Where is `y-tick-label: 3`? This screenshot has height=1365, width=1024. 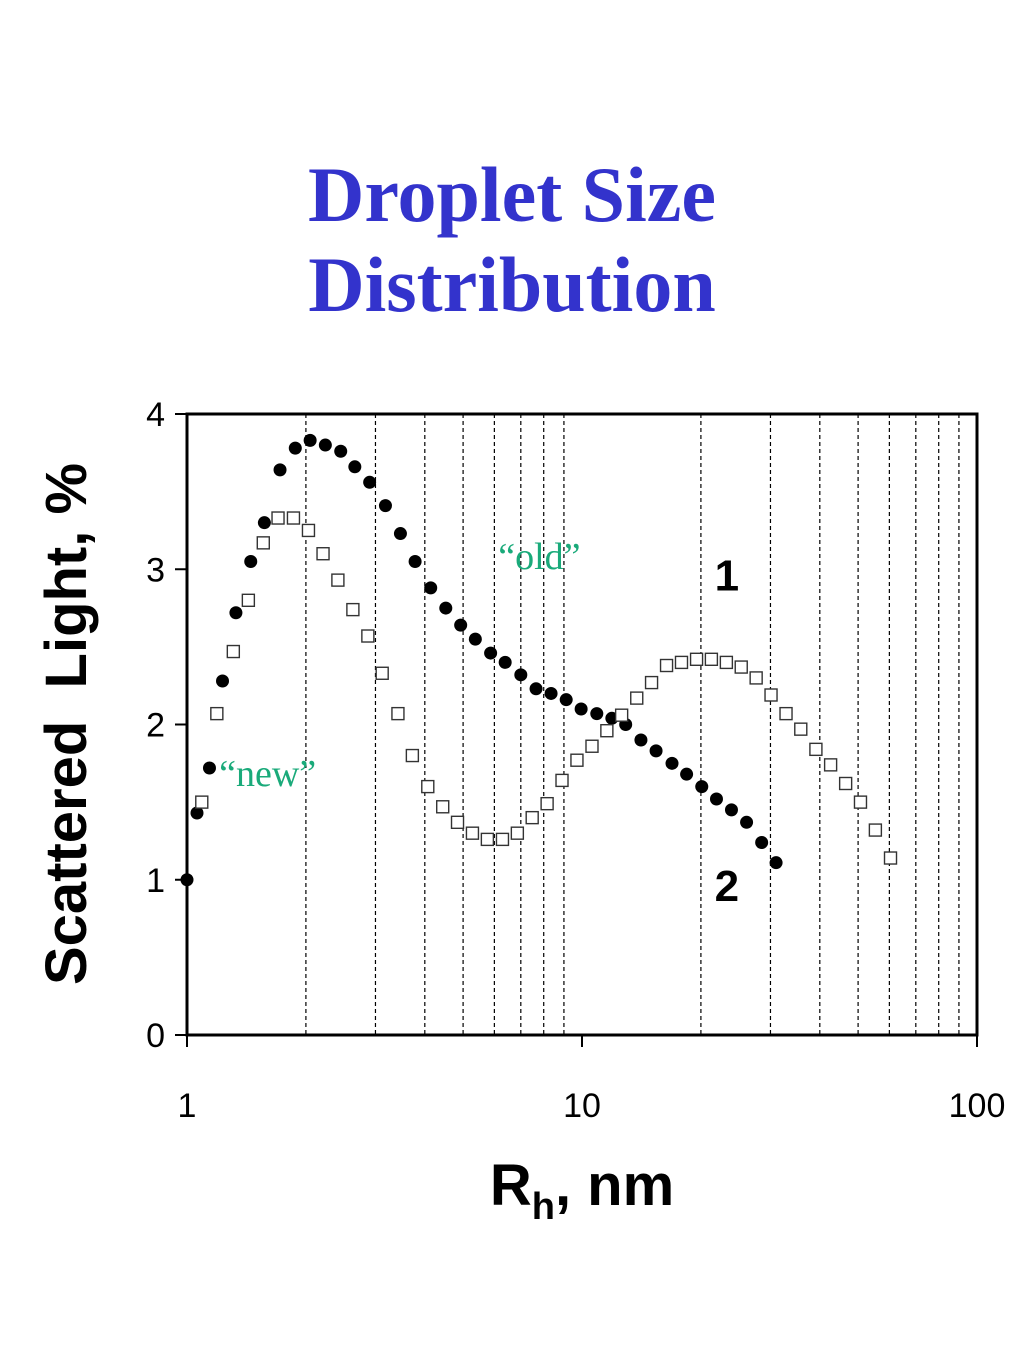
y-tick-label: 3 is located at coordinates (155, 570).